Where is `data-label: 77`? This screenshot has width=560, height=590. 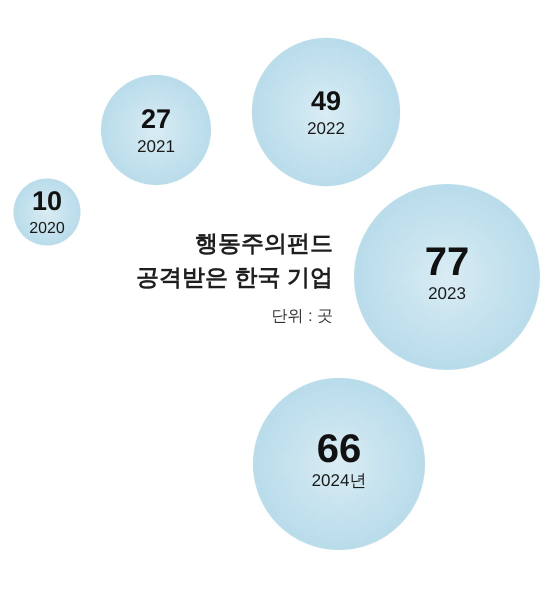 data-label: 77 is located at coordinates (447, 262).